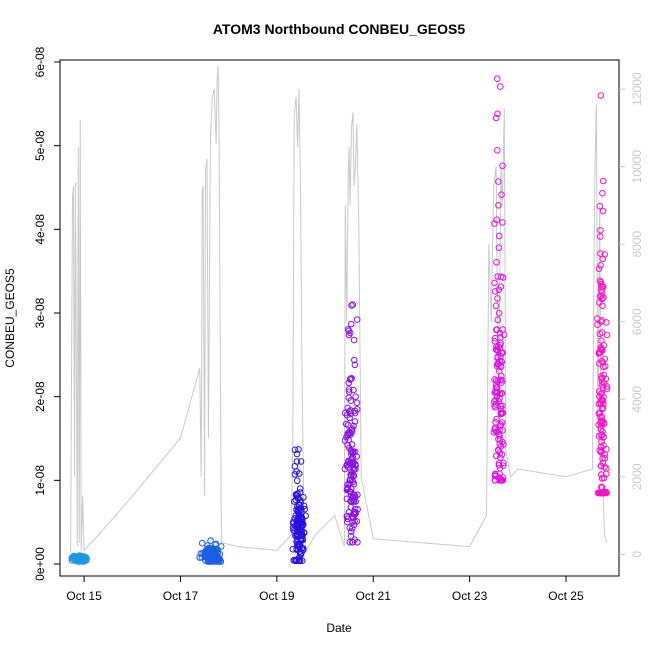  Describe the element at coordinates (84, 596) in the screenshot. I see `x-tick-label: Oct 15` at that location.